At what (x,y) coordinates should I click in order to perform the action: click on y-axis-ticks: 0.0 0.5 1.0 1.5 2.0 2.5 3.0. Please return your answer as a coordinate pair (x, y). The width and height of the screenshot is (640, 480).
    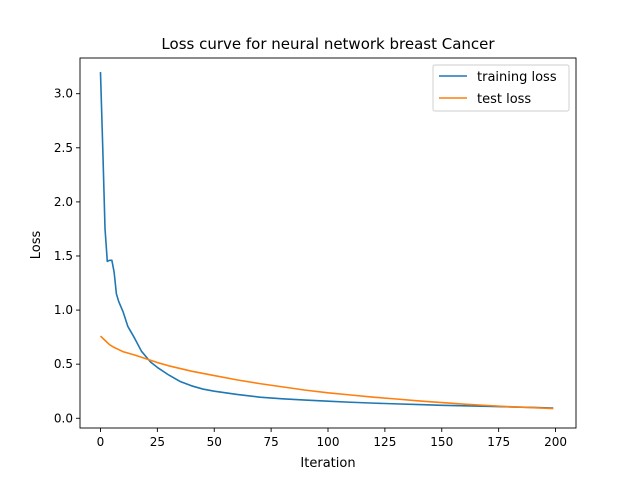
    Looking at the image, I should click on (67, 256).